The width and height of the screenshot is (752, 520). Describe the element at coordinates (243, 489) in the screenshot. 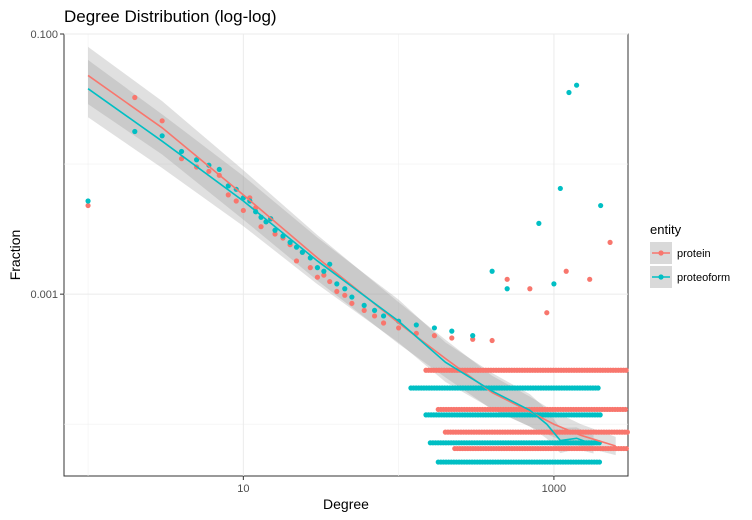

I see `x-tick-label: 10` at that location.